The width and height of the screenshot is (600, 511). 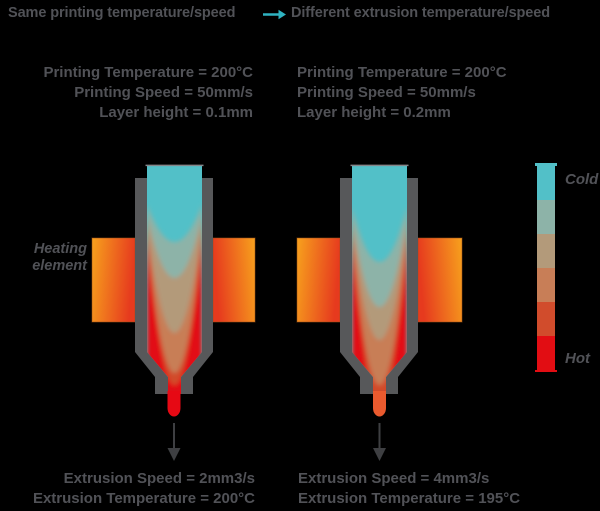 What do you see at coordinates (174, 442) in the screenshot?
I see `flow-arrow-left-icon` at bounding box center [174, 442].